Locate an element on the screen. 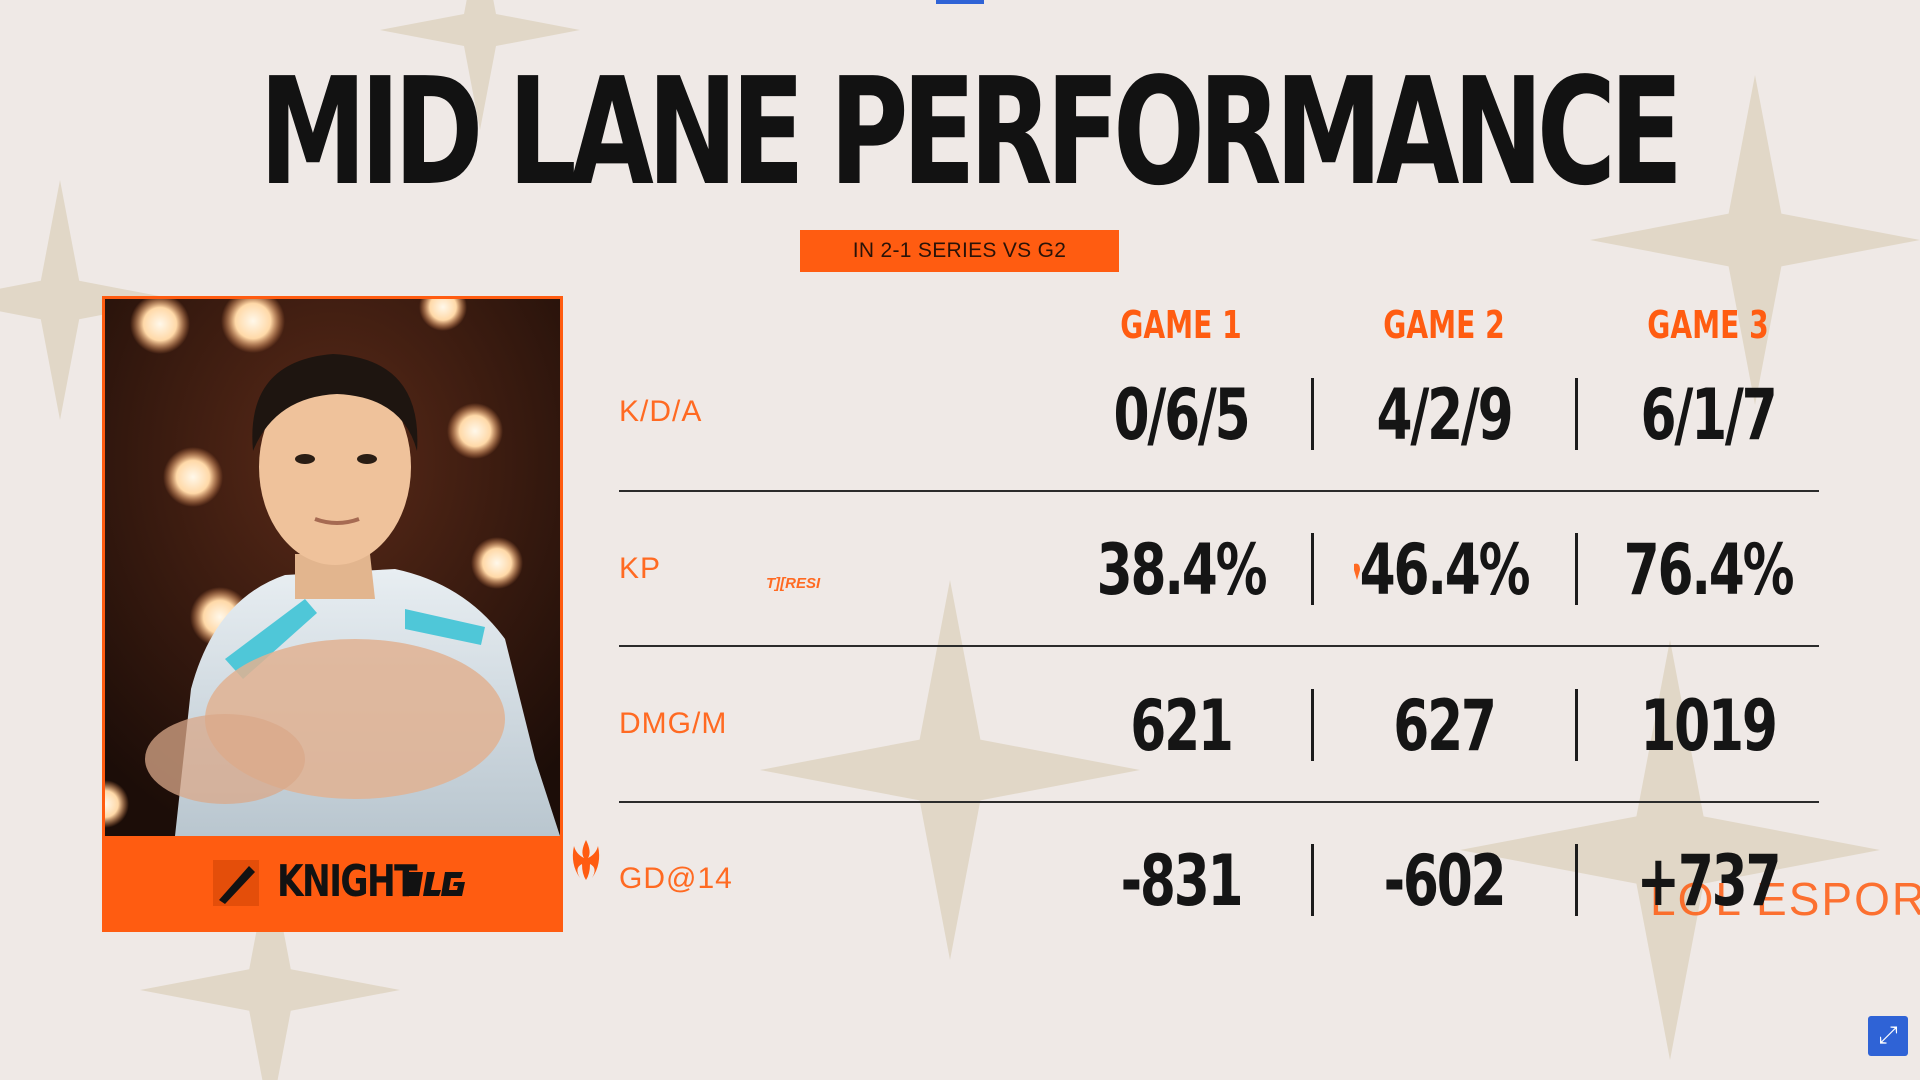 This screenshot has width=1920, height=1080. player-photo is located at coordinates (332, 567).